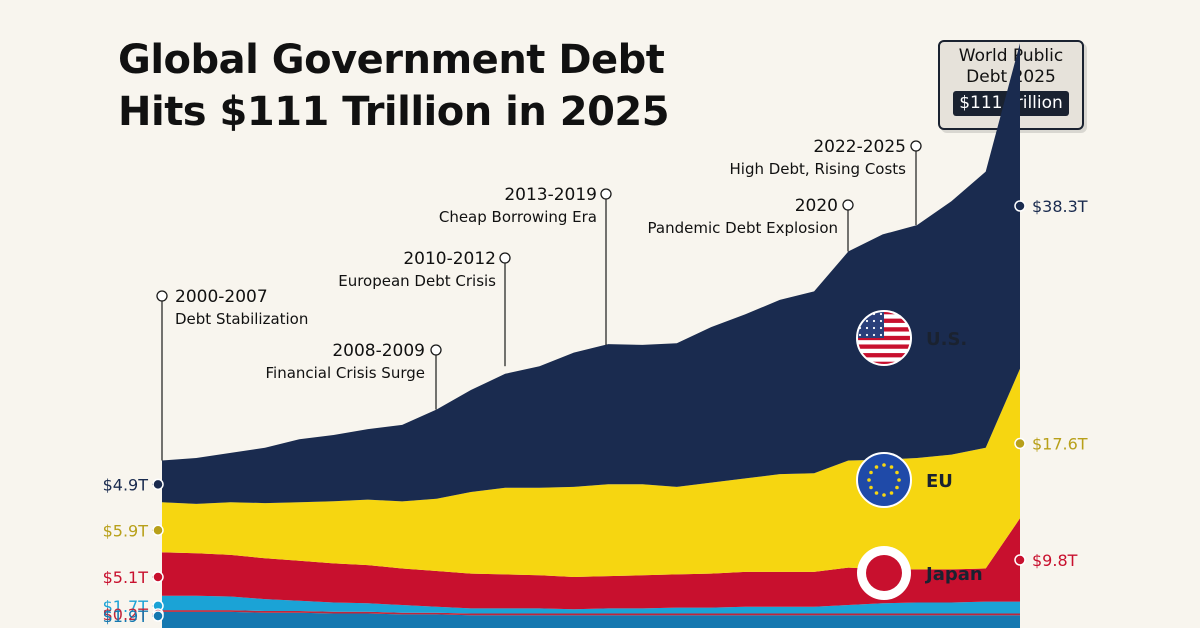  Describe the element at coordinates (1011, 56) in the screenshot. I see `badge-line-1: World Public` at that location.